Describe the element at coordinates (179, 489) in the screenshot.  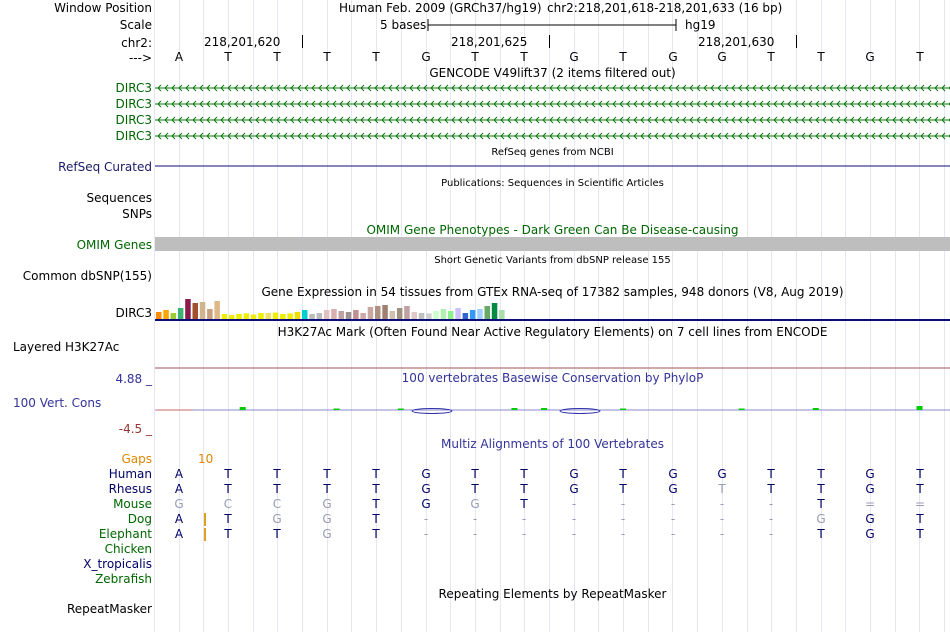
I see `alignment-base: A` at that location.